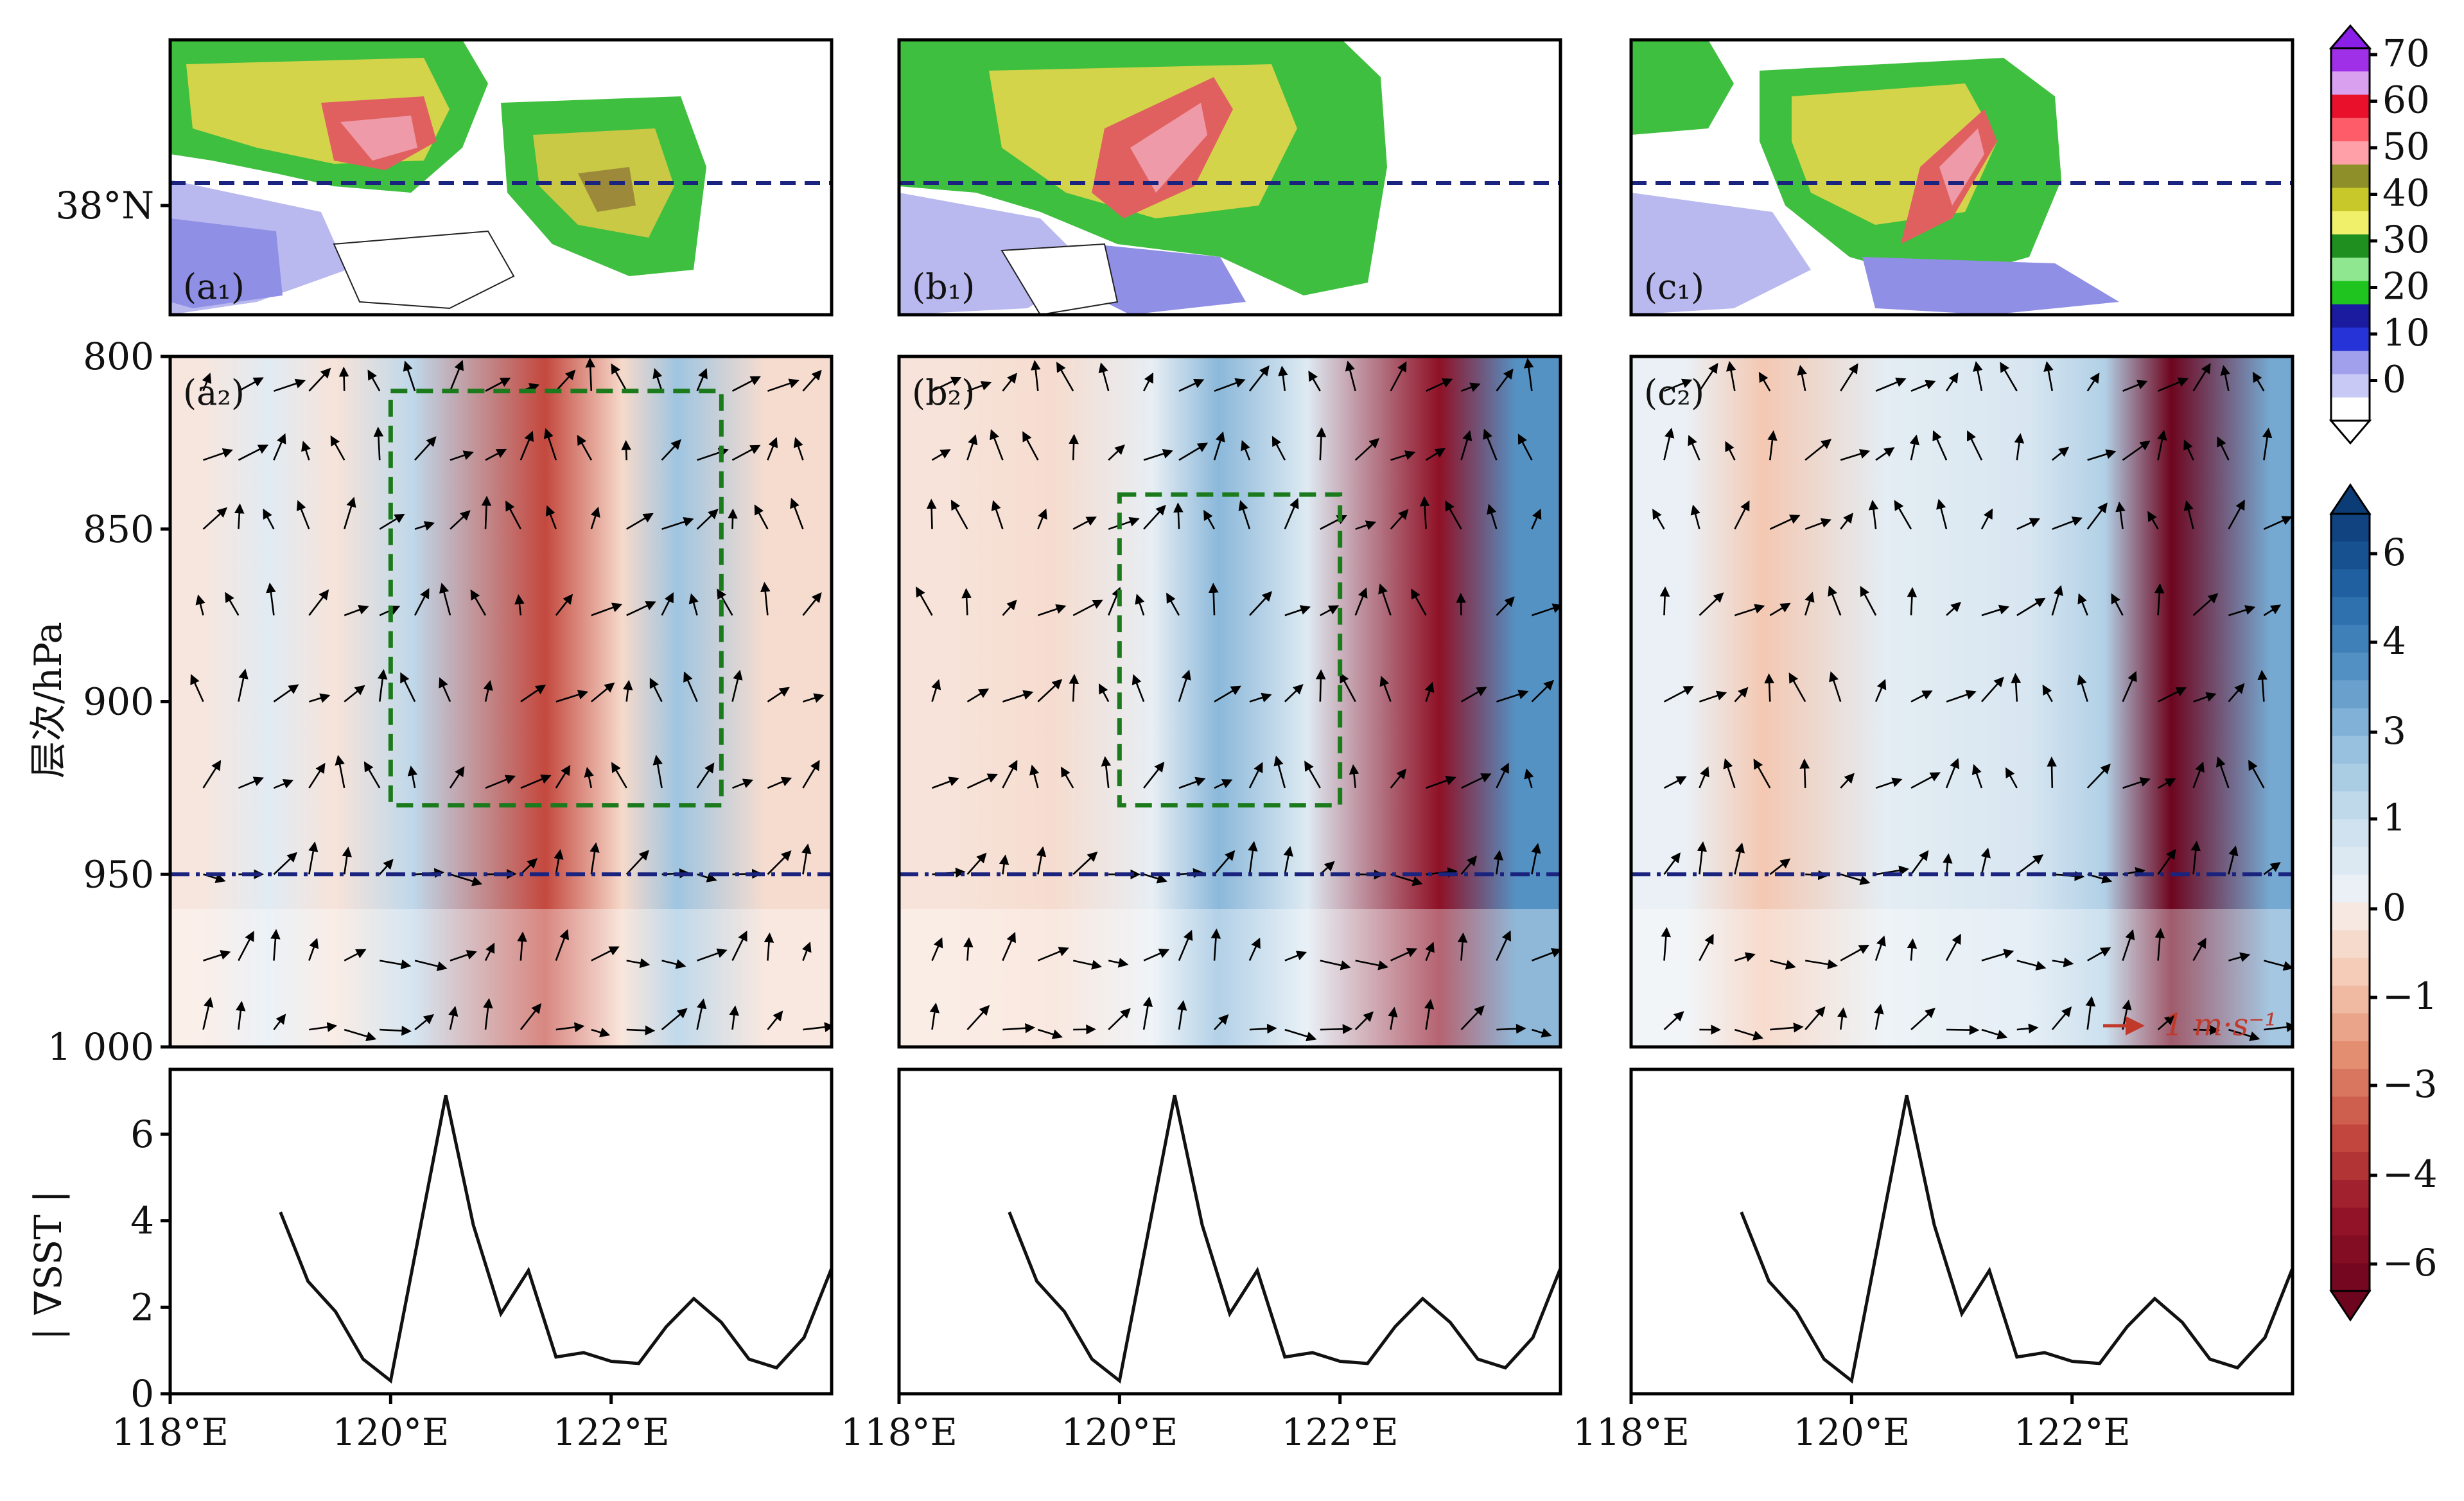 The width and height of the screenshot is (2464, 1501). What do you see at coordinates (1229, 978) in the screenshot?
I see `surface-layer` at bounding box center [1229, 978].